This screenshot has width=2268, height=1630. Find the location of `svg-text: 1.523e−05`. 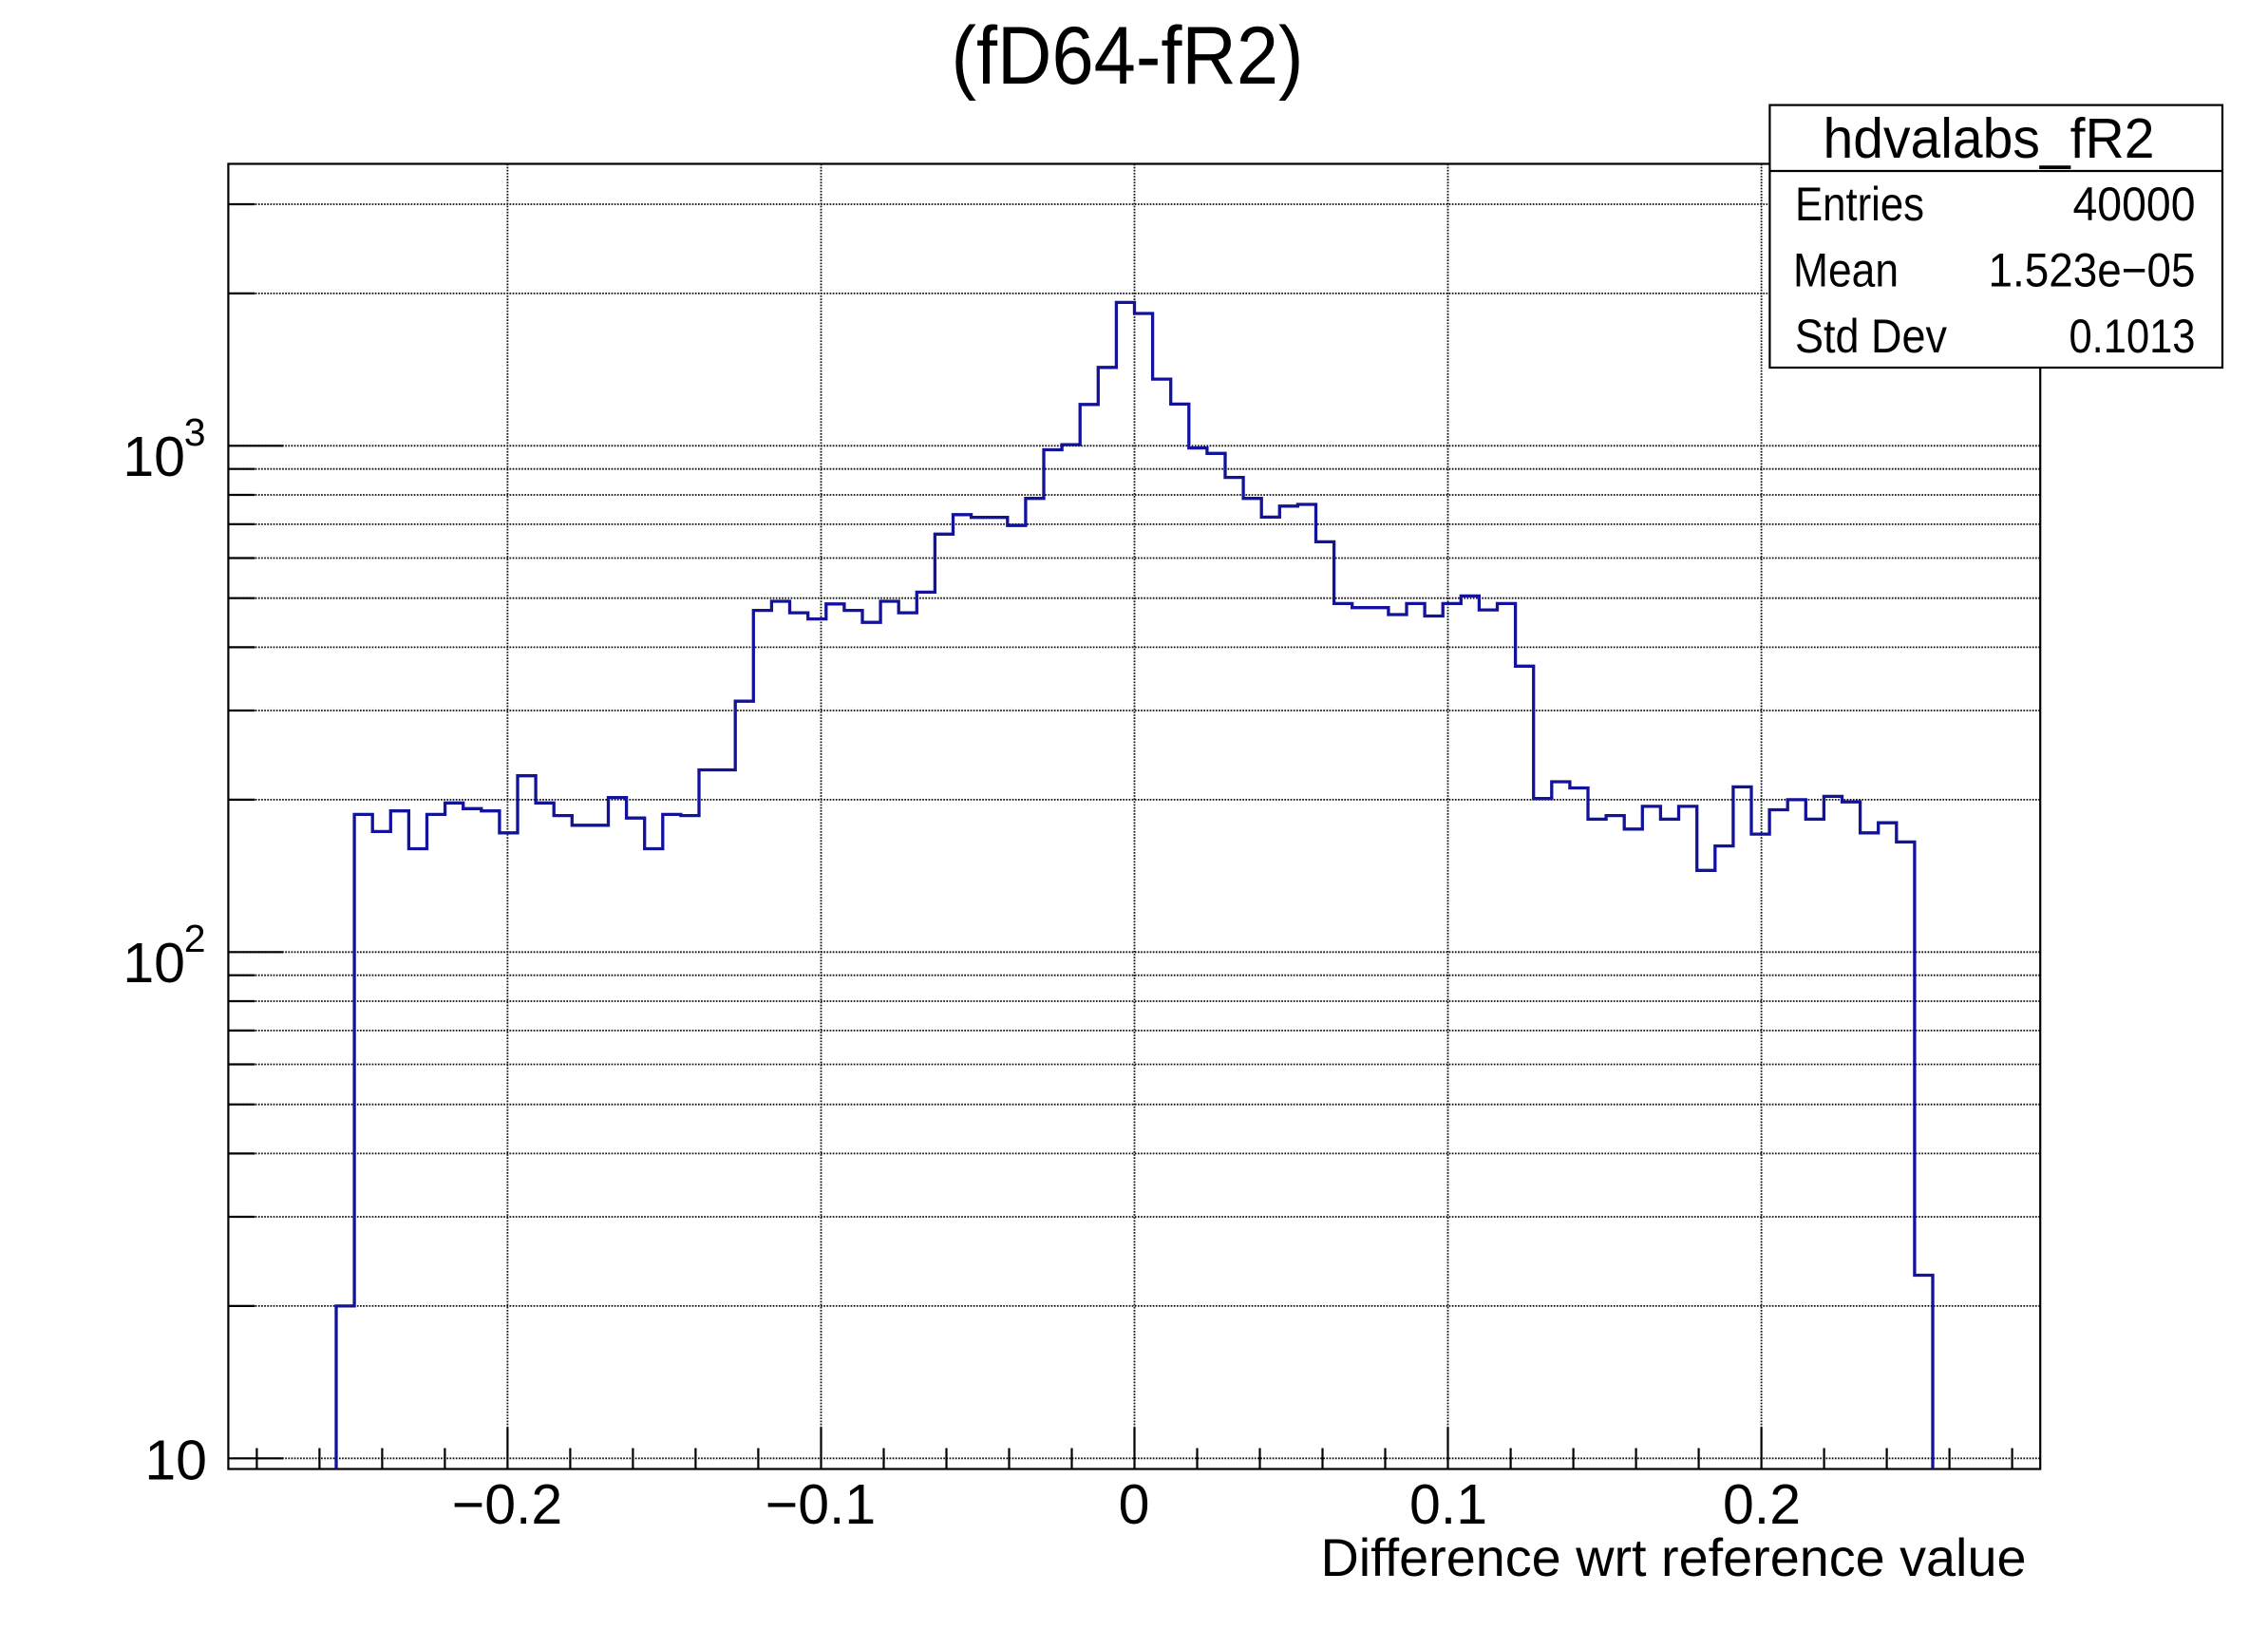

svg-text: 1.523e−05 is located at coordinates (2092, 269).